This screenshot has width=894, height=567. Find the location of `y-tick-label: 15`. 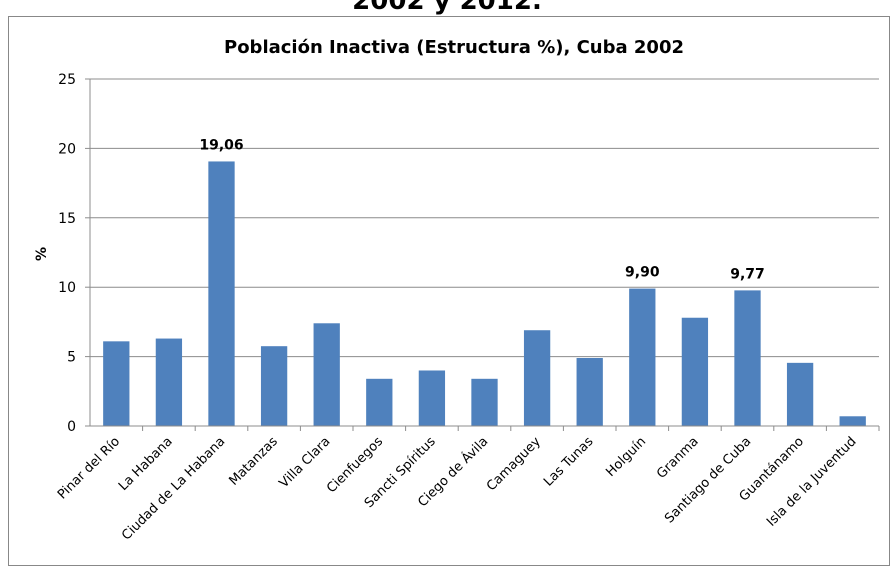

y-tick-label: 15 is located at coordinates (67, 219).